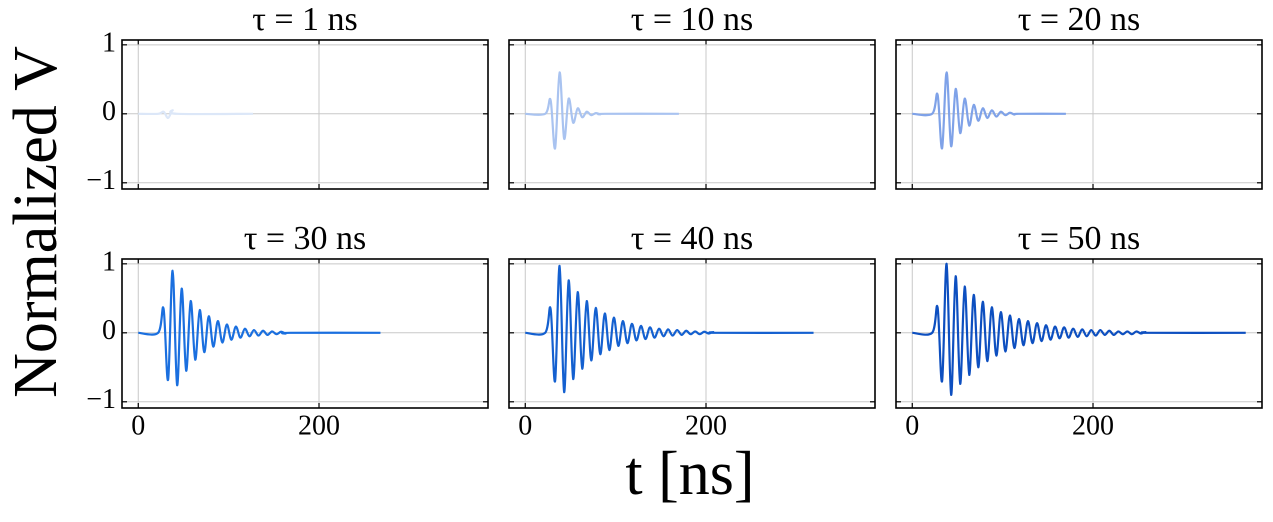 This screenshot has height=522, width=1273. Describe the element at coordinates (305, 19) in the screenshot. I see `subplot-title: τ = 1 ns` at that location.